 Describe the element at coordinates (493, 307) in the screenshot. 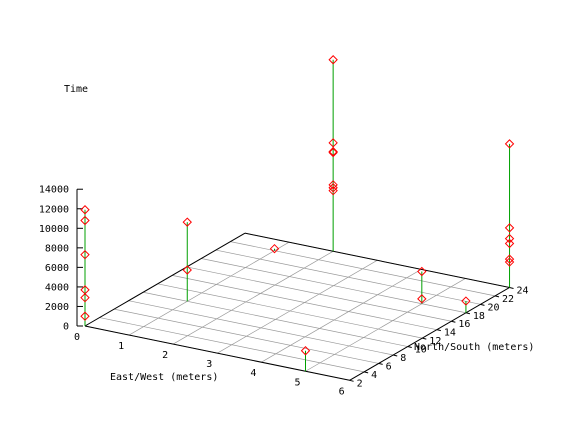

I see `y-tick-label: 20` at that location.